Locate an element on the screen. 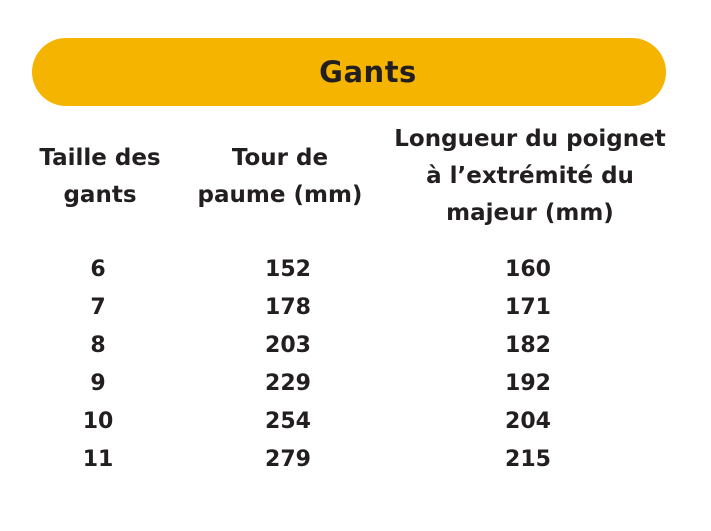 This screenshot has width=711, height=531. cell-size: 10 is located at coordinates (98, 421).